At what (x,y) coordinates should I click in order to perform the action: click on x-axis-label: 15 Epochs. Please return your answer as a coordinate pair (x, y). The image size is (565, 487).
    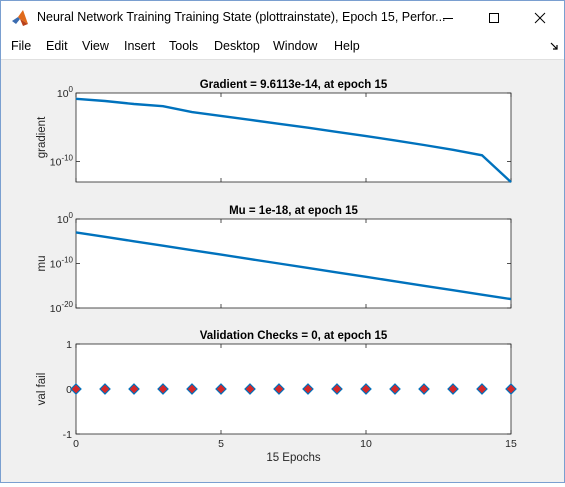
    Looking at the image, I should click on (293, 458).